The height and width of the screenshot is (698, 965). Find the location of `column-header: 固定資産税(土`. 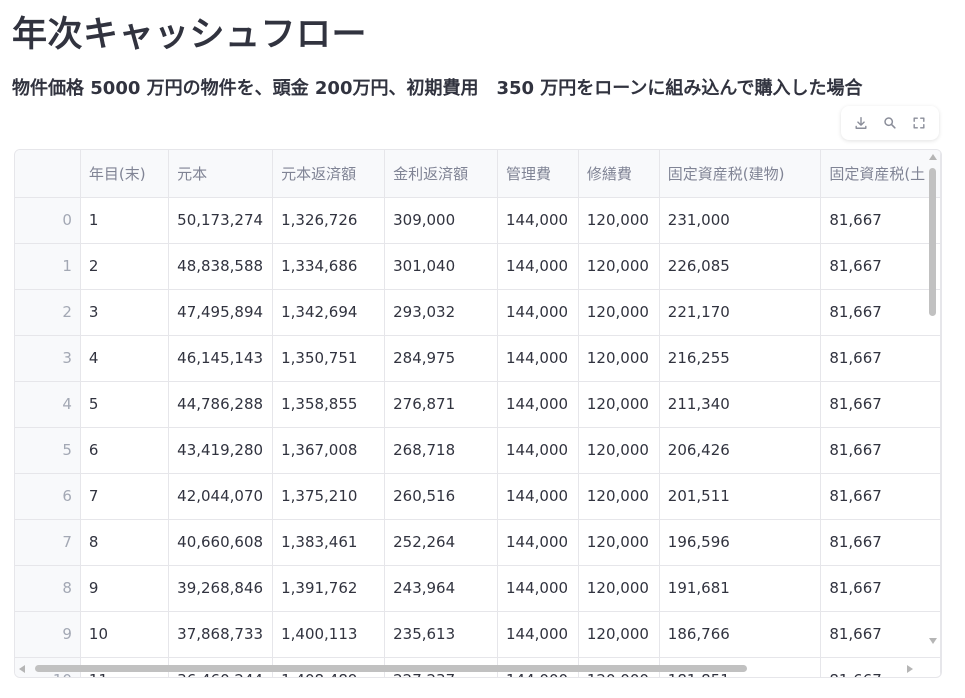

column-header: 固定資産税(土 is located at coordinates (880, 174).